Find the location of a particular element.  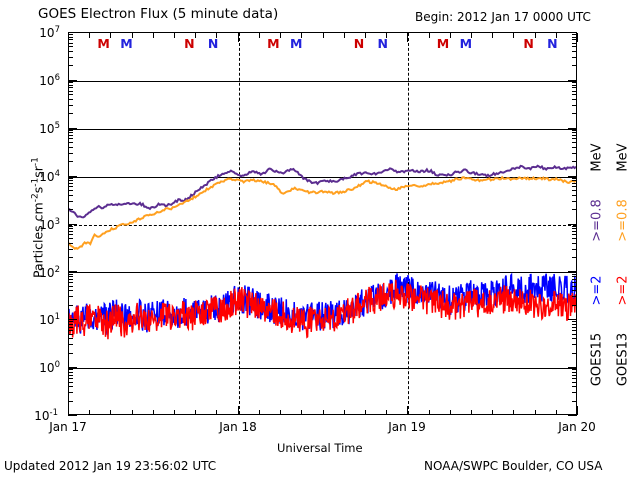

ytick-label-1e5: 105 is located at coordinates (49, 128).